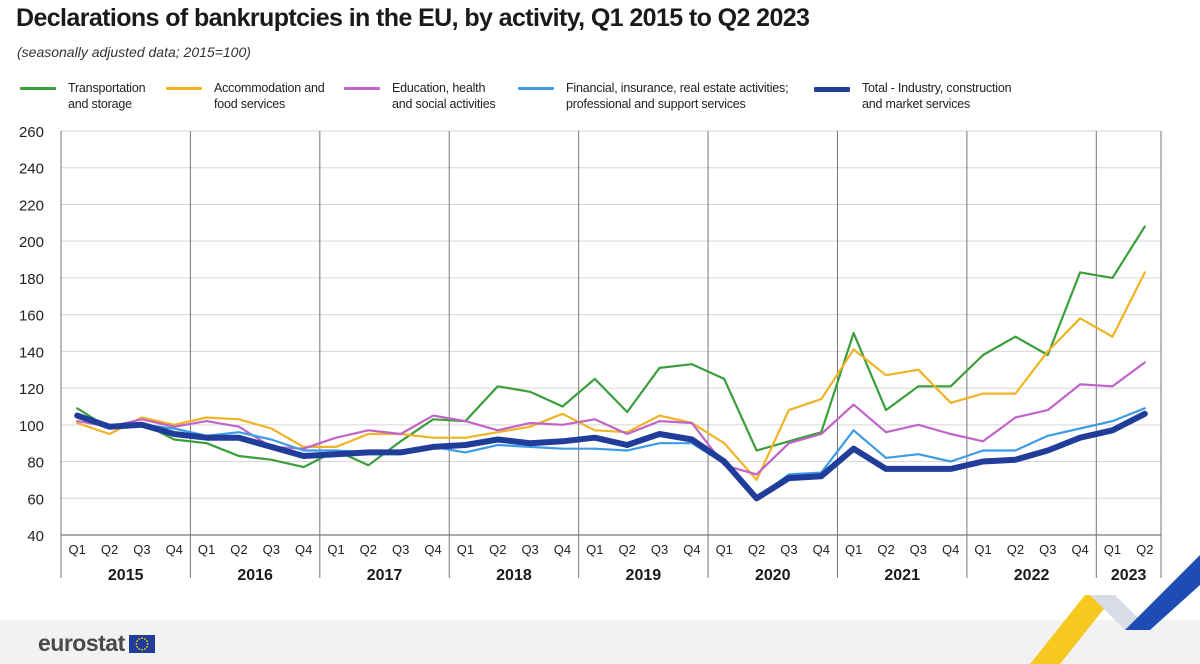  Describe the element at coordinates (31, 389) in the screenshot. I see `y-tick-label: 120` at that location.